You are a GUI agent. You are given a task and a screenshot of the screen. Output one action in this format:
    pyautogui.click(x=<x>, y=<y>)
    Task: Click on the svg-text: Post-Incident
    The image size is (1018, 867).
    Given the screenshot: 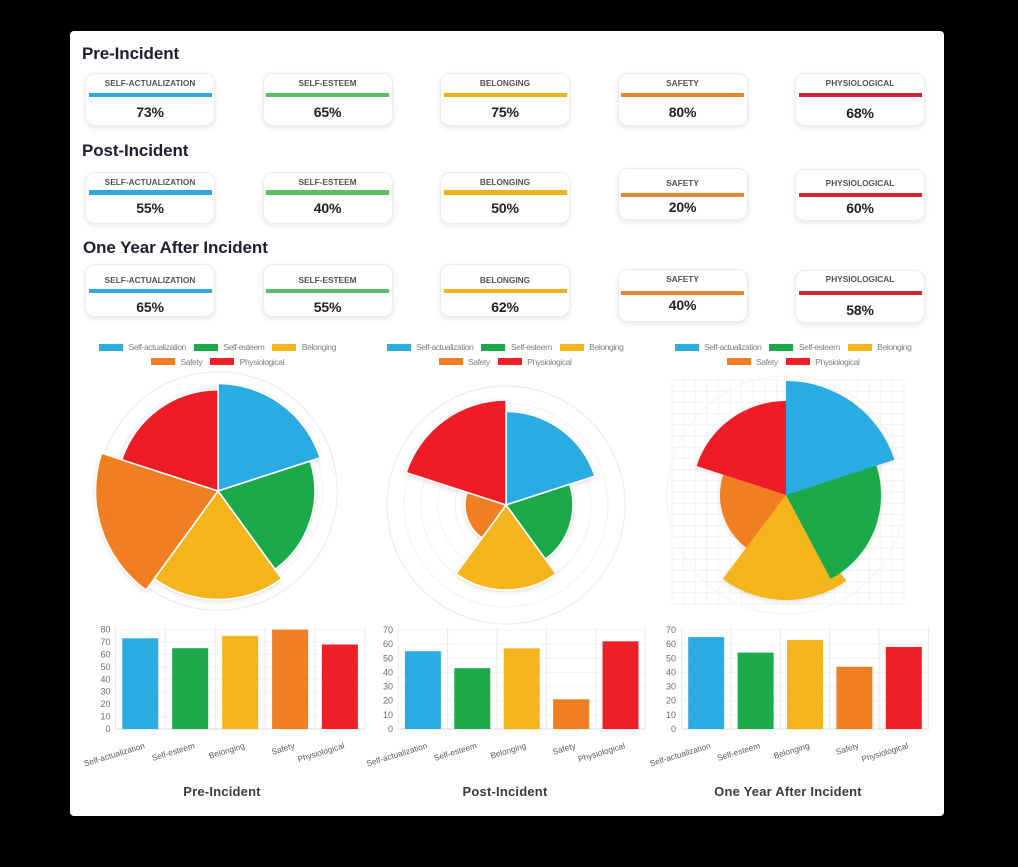 What is the action you would take?
    pyautogui.click(x=505, y=791)
    